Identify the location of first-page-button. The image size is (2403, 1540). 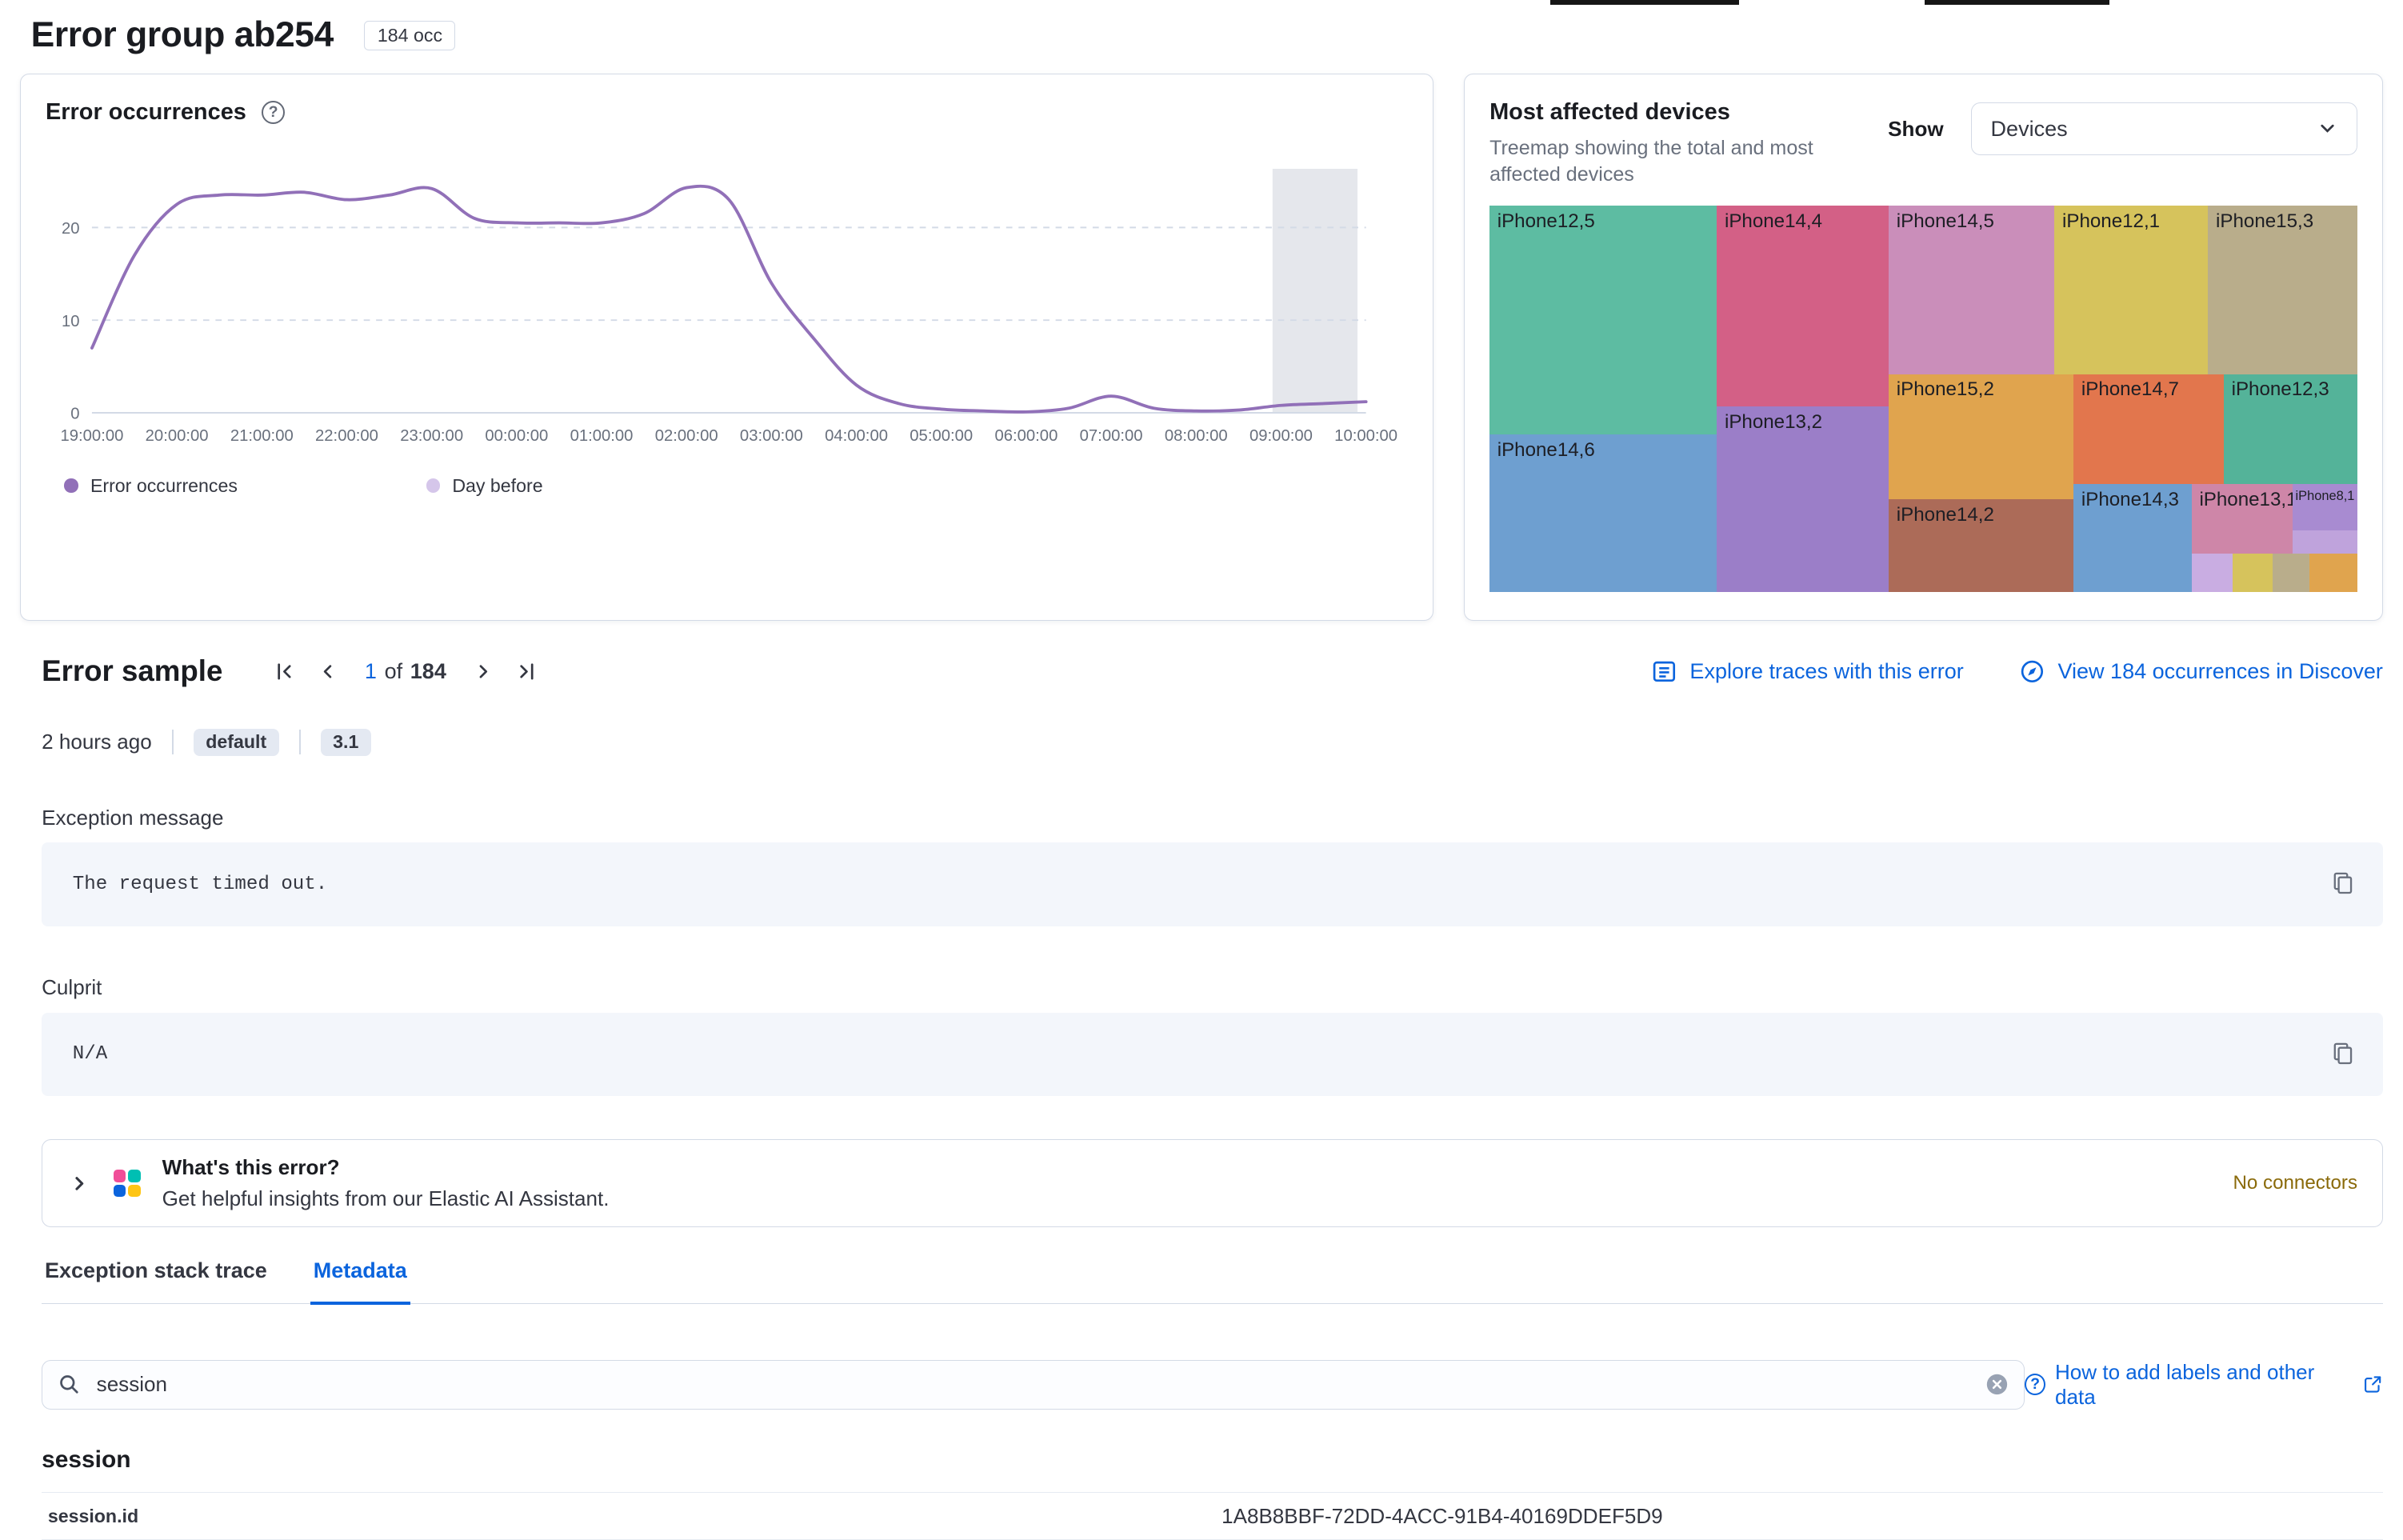
(284, 671).